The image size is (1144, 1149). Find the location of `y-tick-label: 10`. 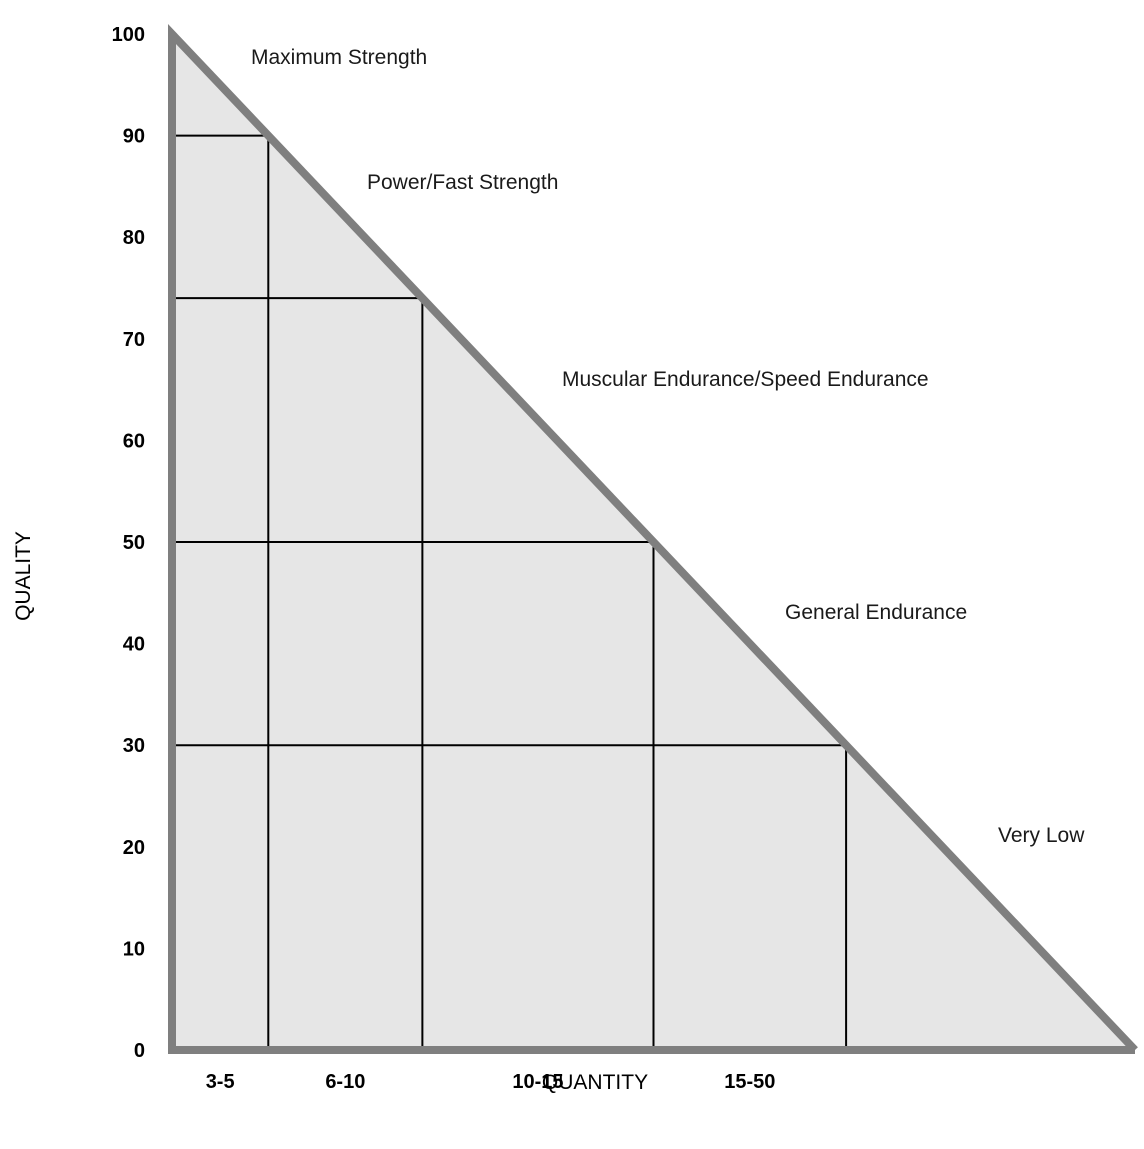

y-tick-label: 10 is located at coordinates (134, 949).